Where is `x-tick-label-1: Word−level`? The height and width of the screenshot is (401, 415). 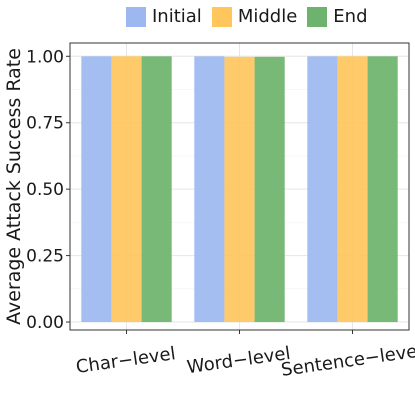 x-tick-label-1: Word−level is located at coordinates (239, 360).